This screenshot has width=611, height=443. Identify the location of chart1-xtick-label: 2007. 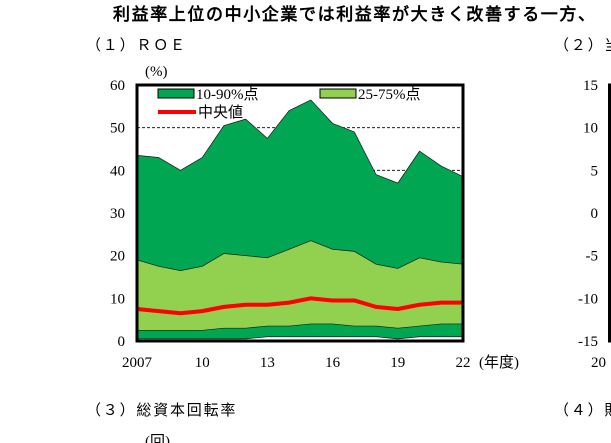
(137, 363).